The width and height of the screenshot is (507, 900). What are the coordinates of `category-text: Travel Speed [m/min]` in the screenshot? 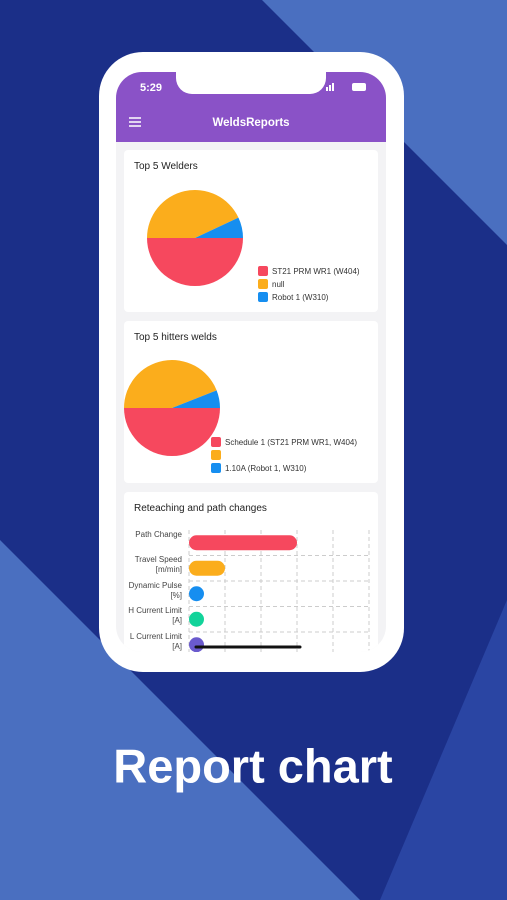 It's located at (158, 565).